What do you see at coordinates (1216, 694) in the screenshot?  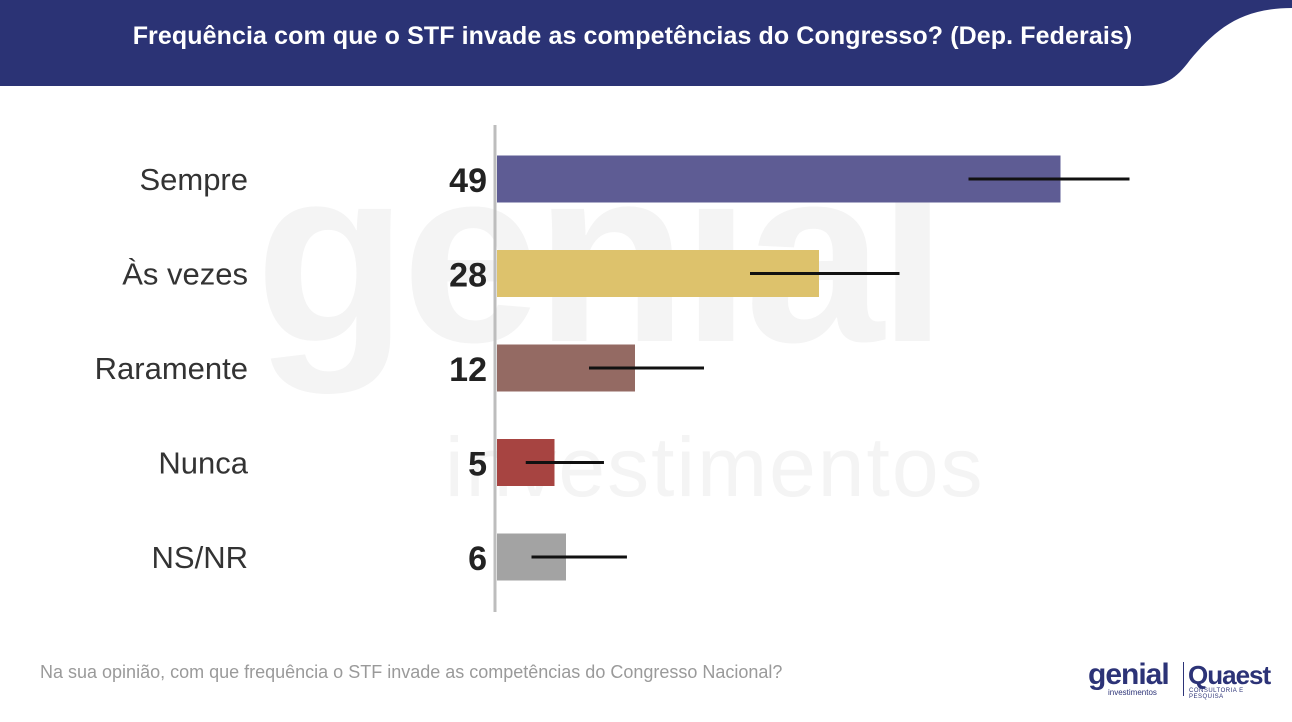 I see `quaest-logo-subtitle: CONSULTORIA E PESQUISA` at bounding box center [1216, 694].